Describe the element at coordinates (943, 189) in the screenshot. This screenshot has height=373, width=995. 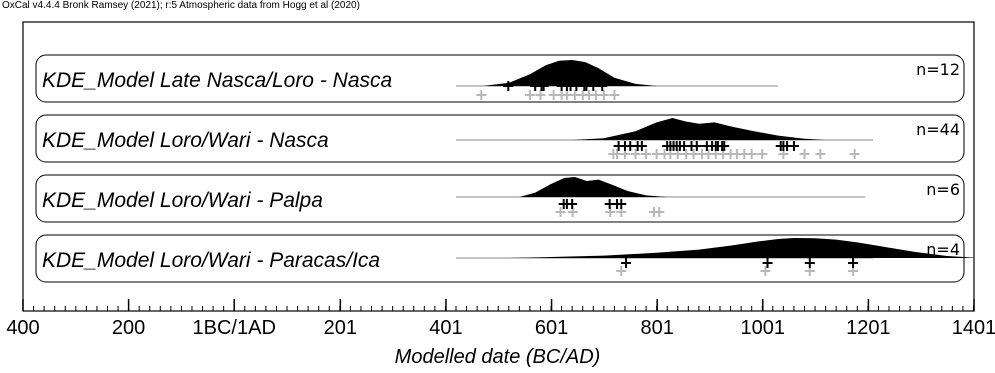
I see `series-count: n=6` at that location.